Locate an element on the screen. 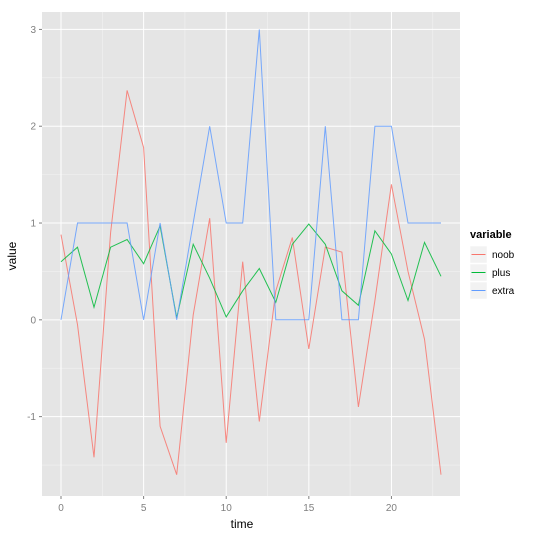 This screenshot has width=540, height=540. y-tick-label: -1 is located at coordinates (31, 417).